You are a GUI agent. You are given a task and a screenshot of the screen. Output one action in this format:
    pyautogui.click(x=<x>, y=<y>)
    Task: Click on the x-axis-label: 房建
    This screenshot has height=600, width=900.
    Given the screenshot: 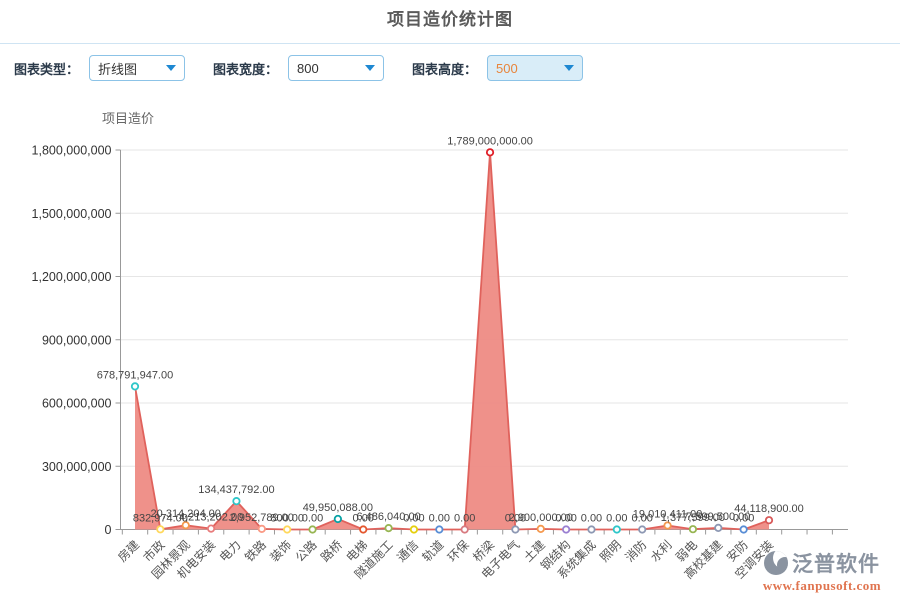 What is the action you would take?
    pyautogui.click(x=129, y=551)
    